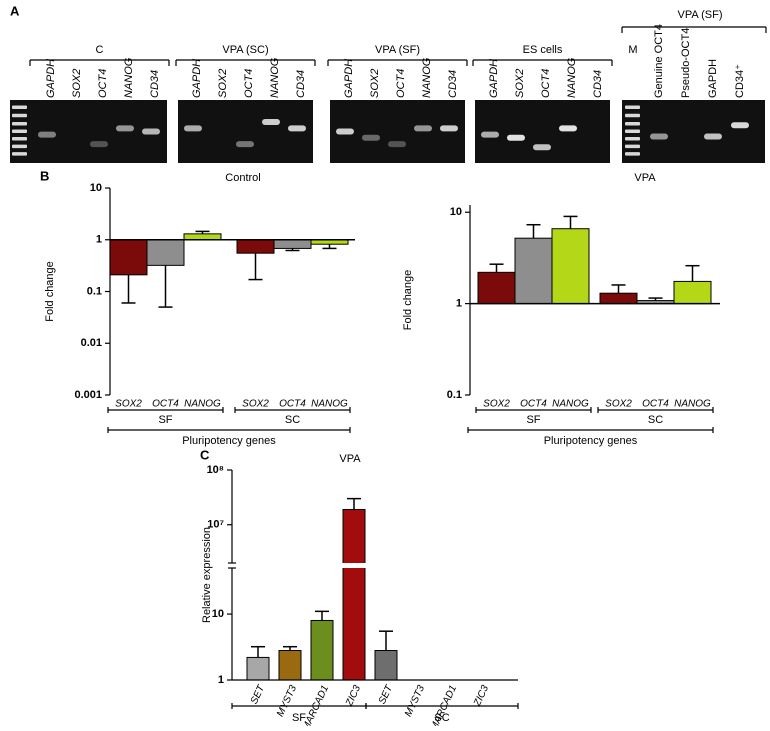 Image resolution: width=770 pixels, height=731 pixels. What do you see at coordinates (686, 63) in the screenshot?
I see `lane-label: Pseudo-OCT4` at bounding box center [686, 63].